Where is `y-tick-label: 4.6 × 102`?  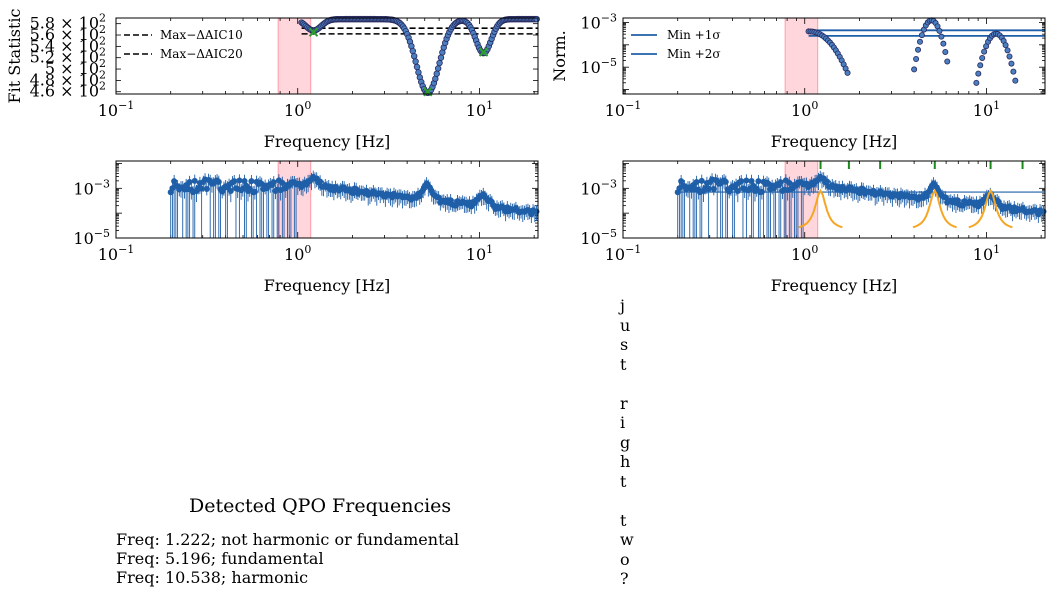
y-tick-label: 4.6 × 102 is located at coordinates (68, 90).